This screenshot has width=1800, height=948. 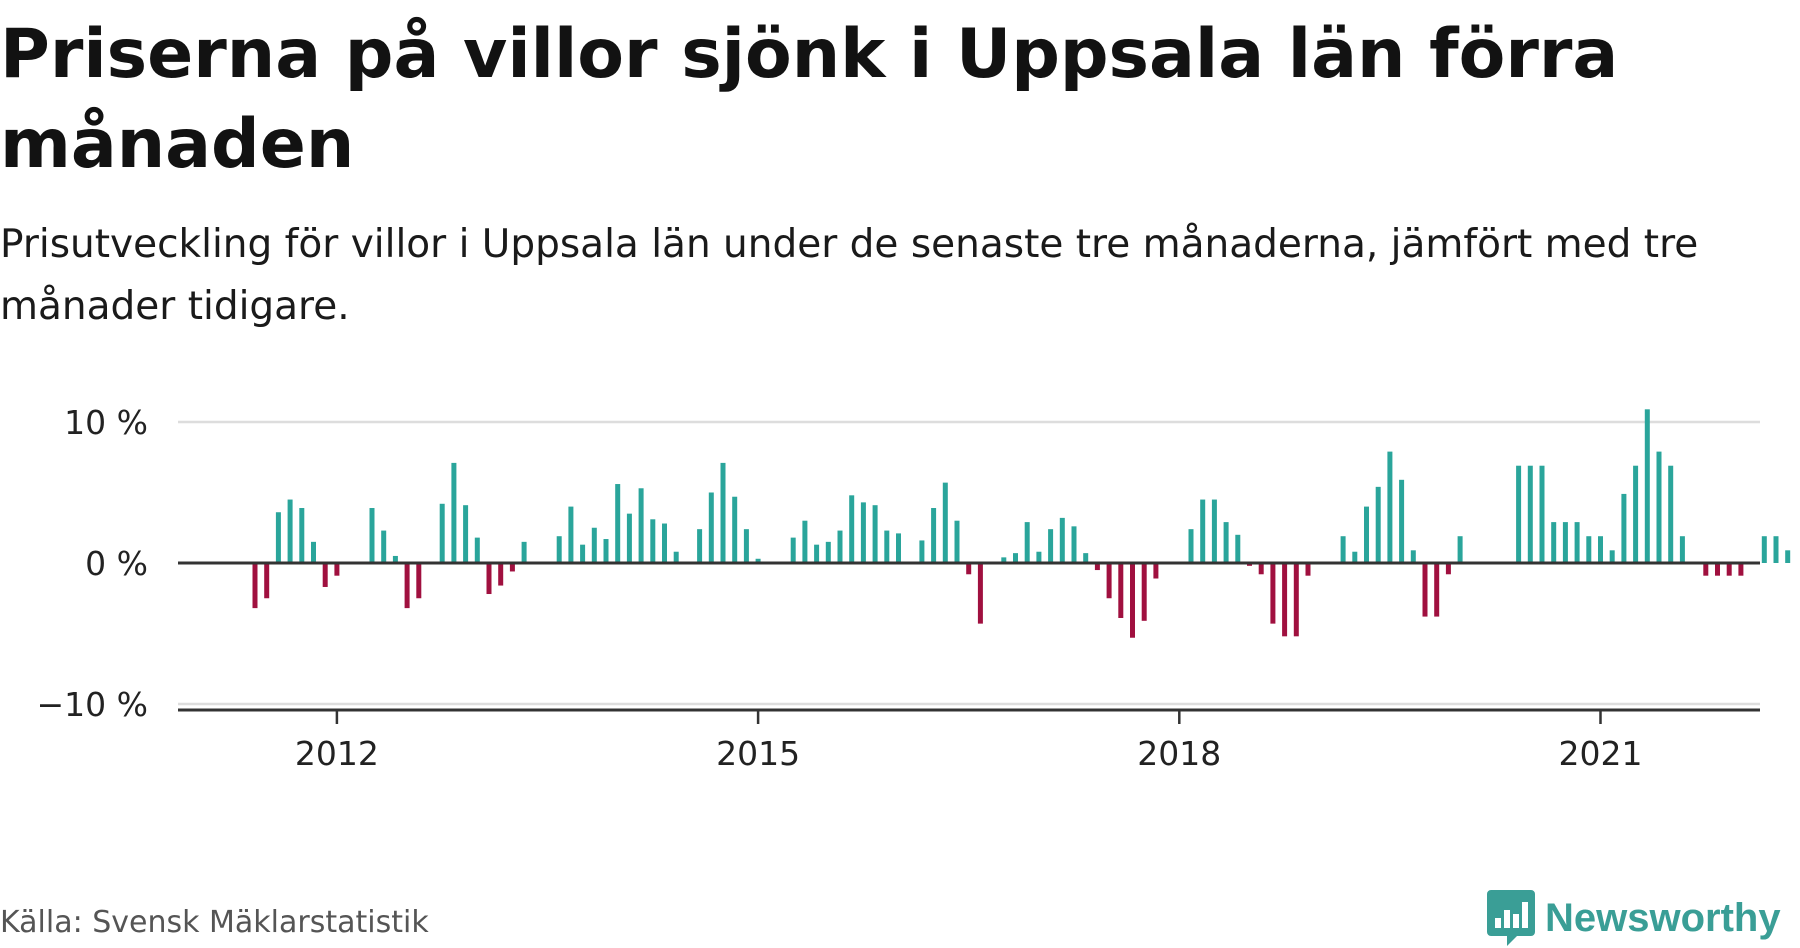 What do you see at coordinates (758, 753) in the screenshot?
I see `x-tick-label: 2015` at bounding box center [758, 753].